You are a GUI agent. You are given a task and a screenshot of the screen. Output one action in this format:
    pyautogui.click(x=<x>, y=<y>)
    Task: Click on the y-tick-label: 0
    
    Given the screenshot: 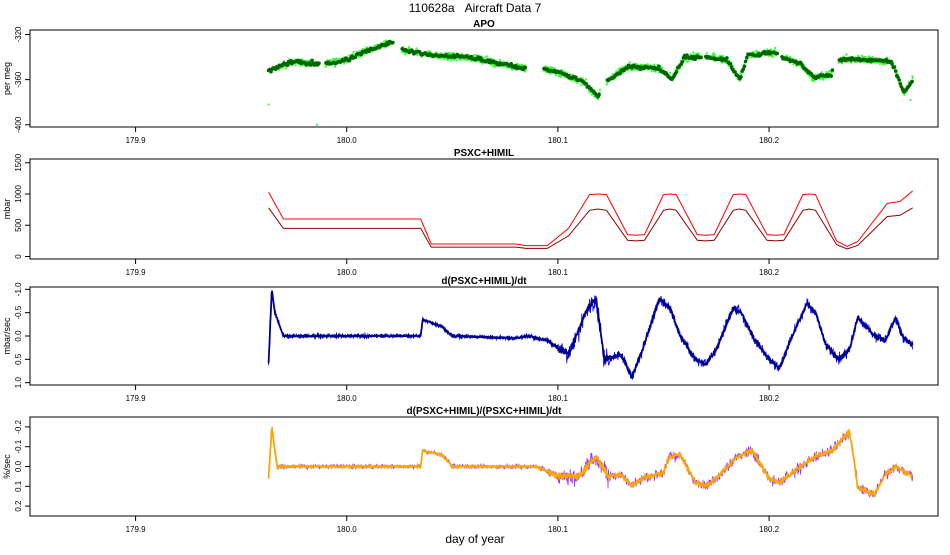 What is the action you would take?
    pyautogui.click(x=18, y=256)
    